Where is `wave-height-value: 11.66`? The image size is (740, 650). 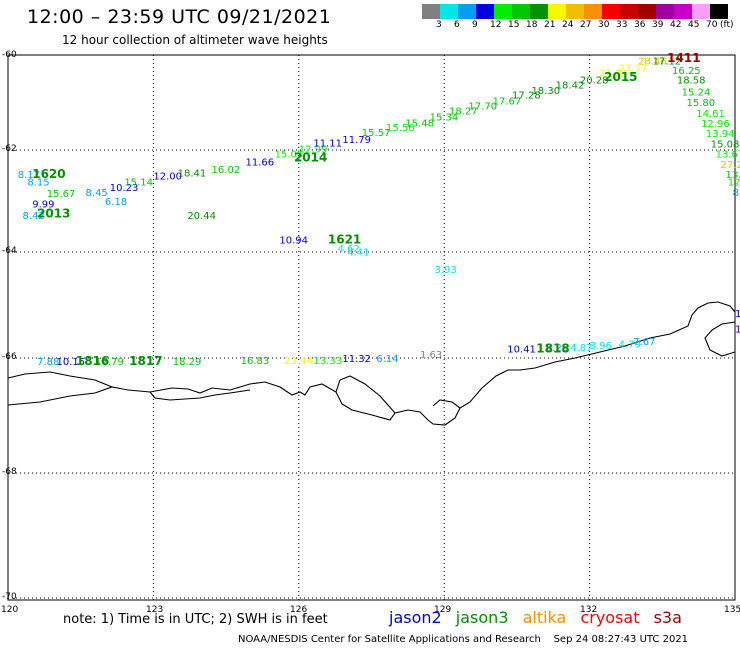
wave-height-value: 11.66 is located at coordinates (259, 162).